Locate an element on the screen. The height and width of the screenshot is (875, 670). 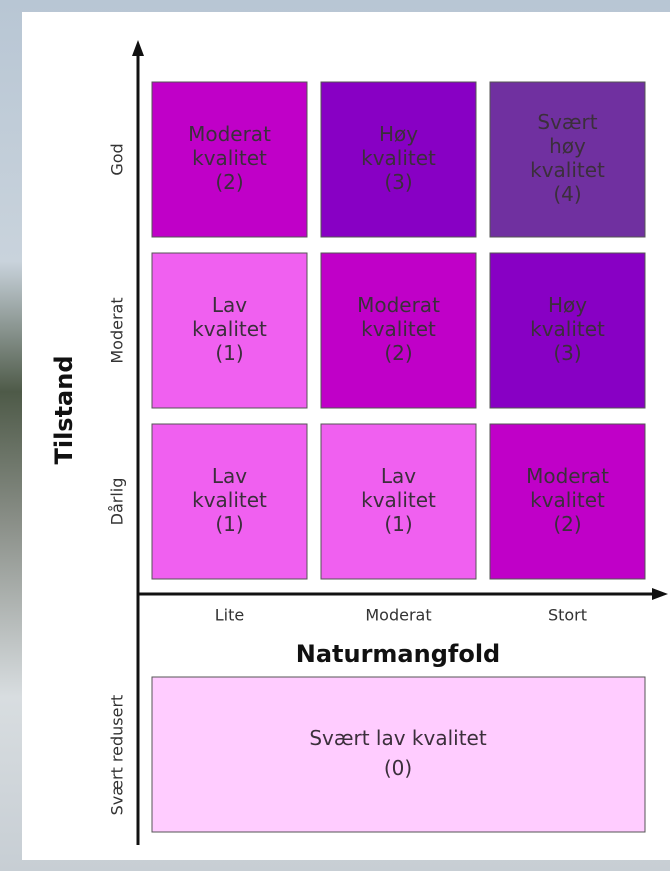
y-level-label: Dårlig is located at coordinates (117, 502).